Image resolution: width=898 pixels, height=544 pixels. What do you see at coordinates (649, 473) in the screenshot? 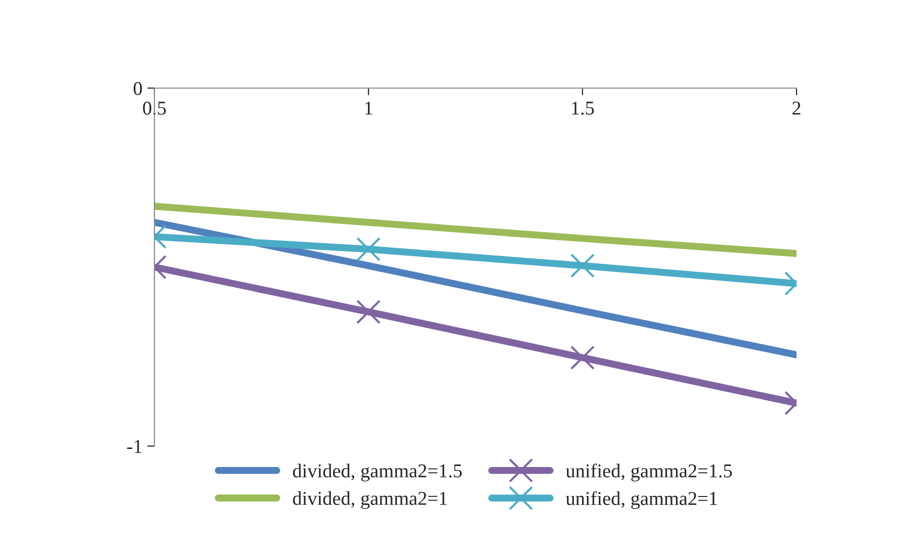
I see `legend-label: unified, gamma2=1.5` at bounding box center [649, 473].